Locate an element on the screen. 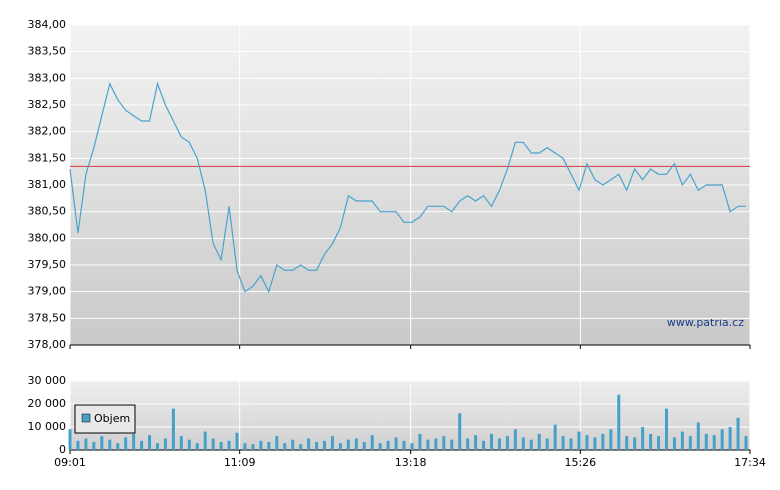  legend: Objem is located at coordinates (105, 419).